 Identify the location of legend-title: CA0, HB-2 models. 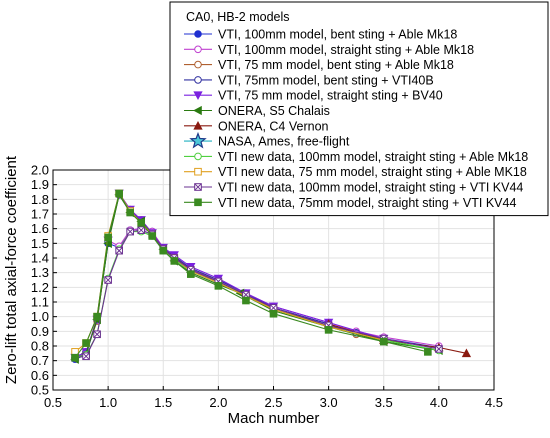
(238, 17).